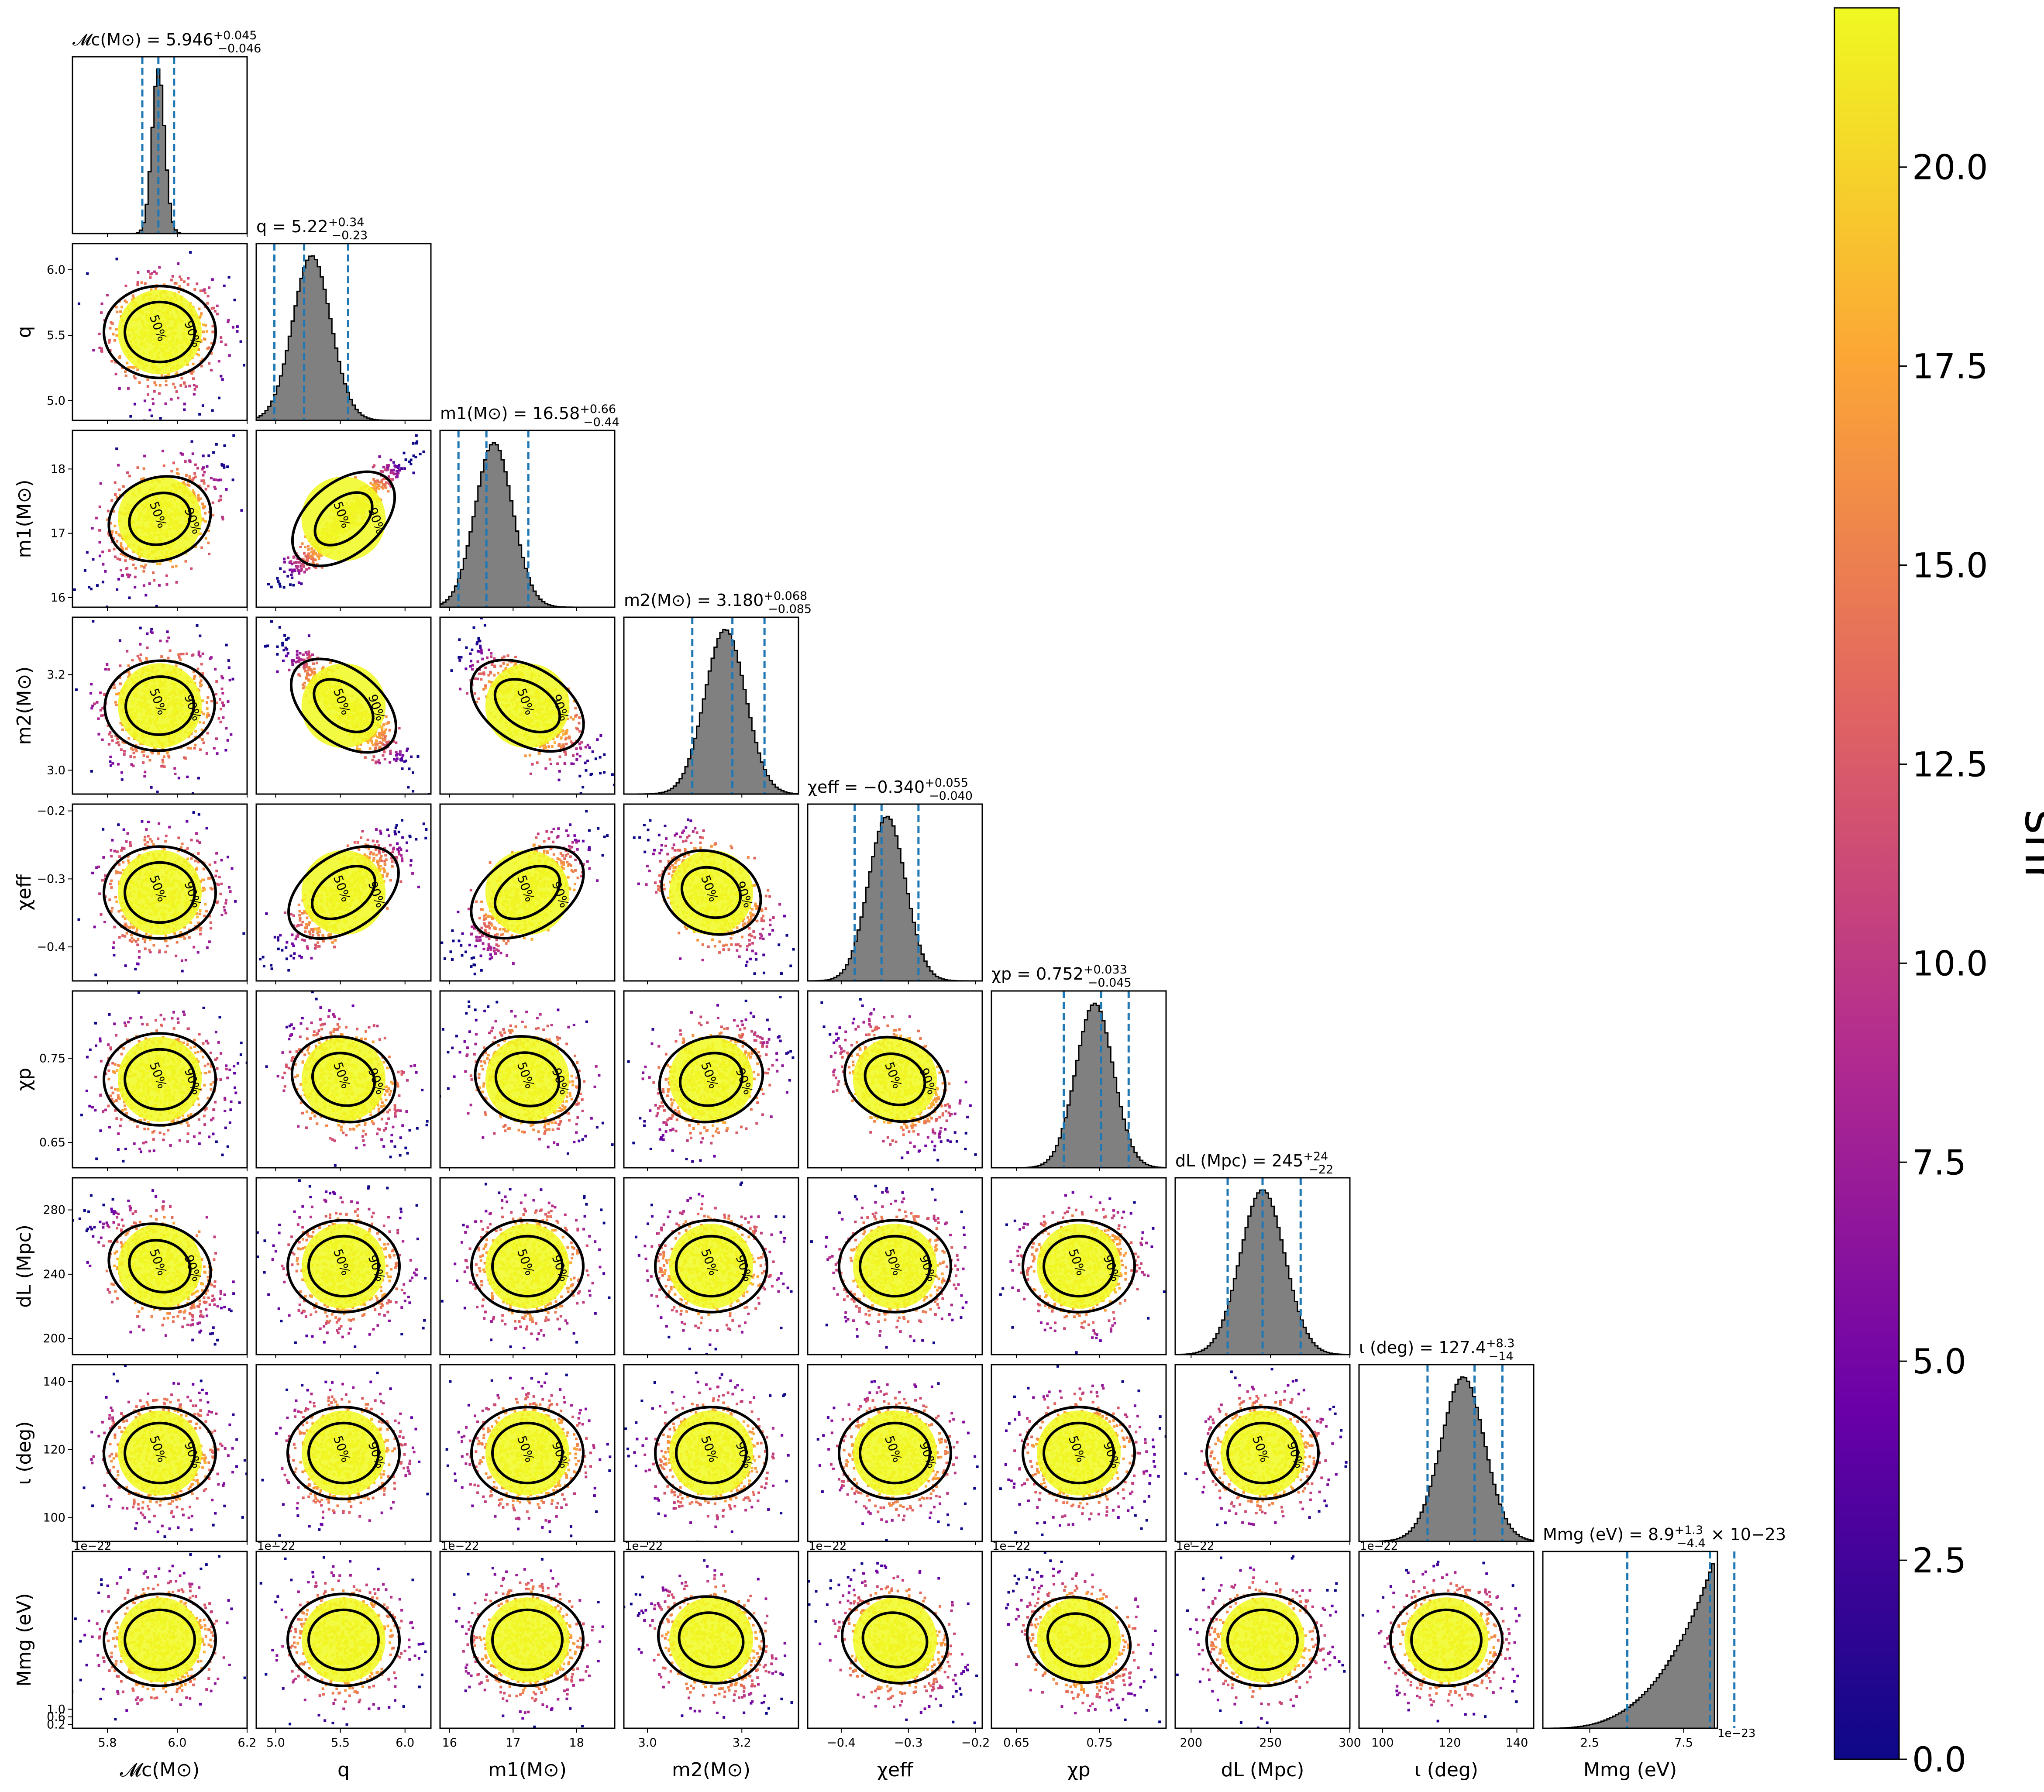  What do you see at coordinates (340, 1743) in the screenshot?
I see `x-tick-label: 5.5` at bounding box center [340, 1743].